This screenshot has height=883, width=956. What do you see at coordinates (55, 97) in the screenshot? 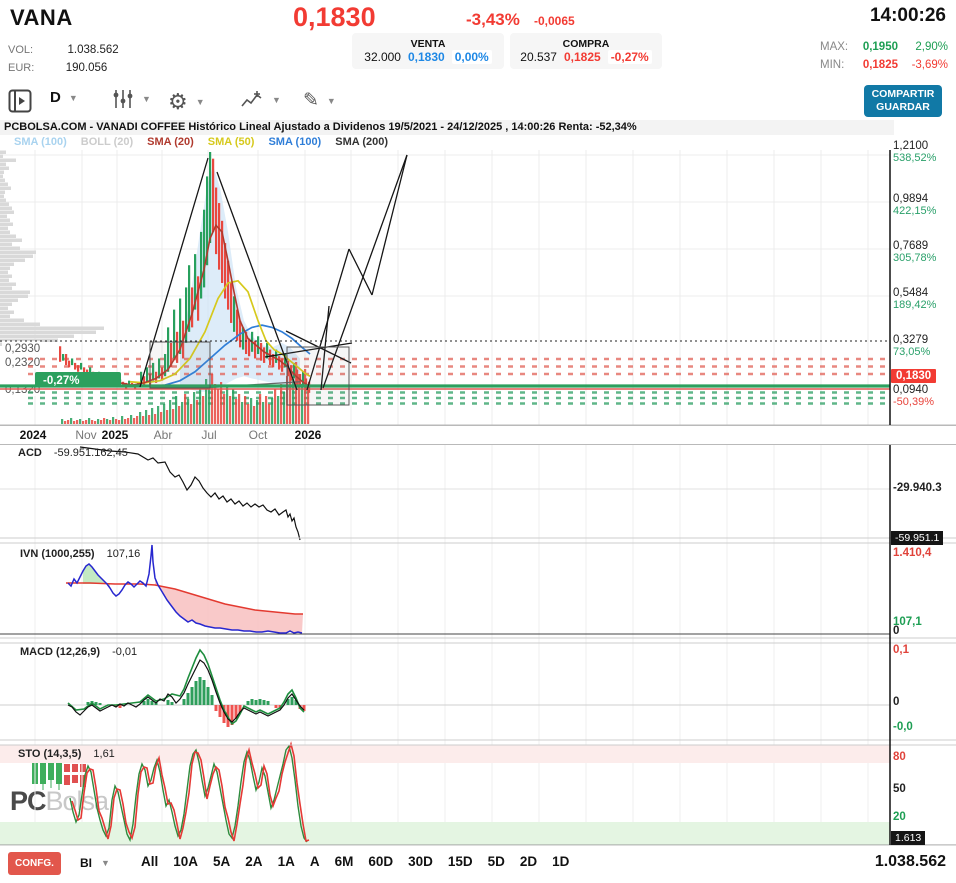
I see `interval-value: D` at bounding box center [55, 97].